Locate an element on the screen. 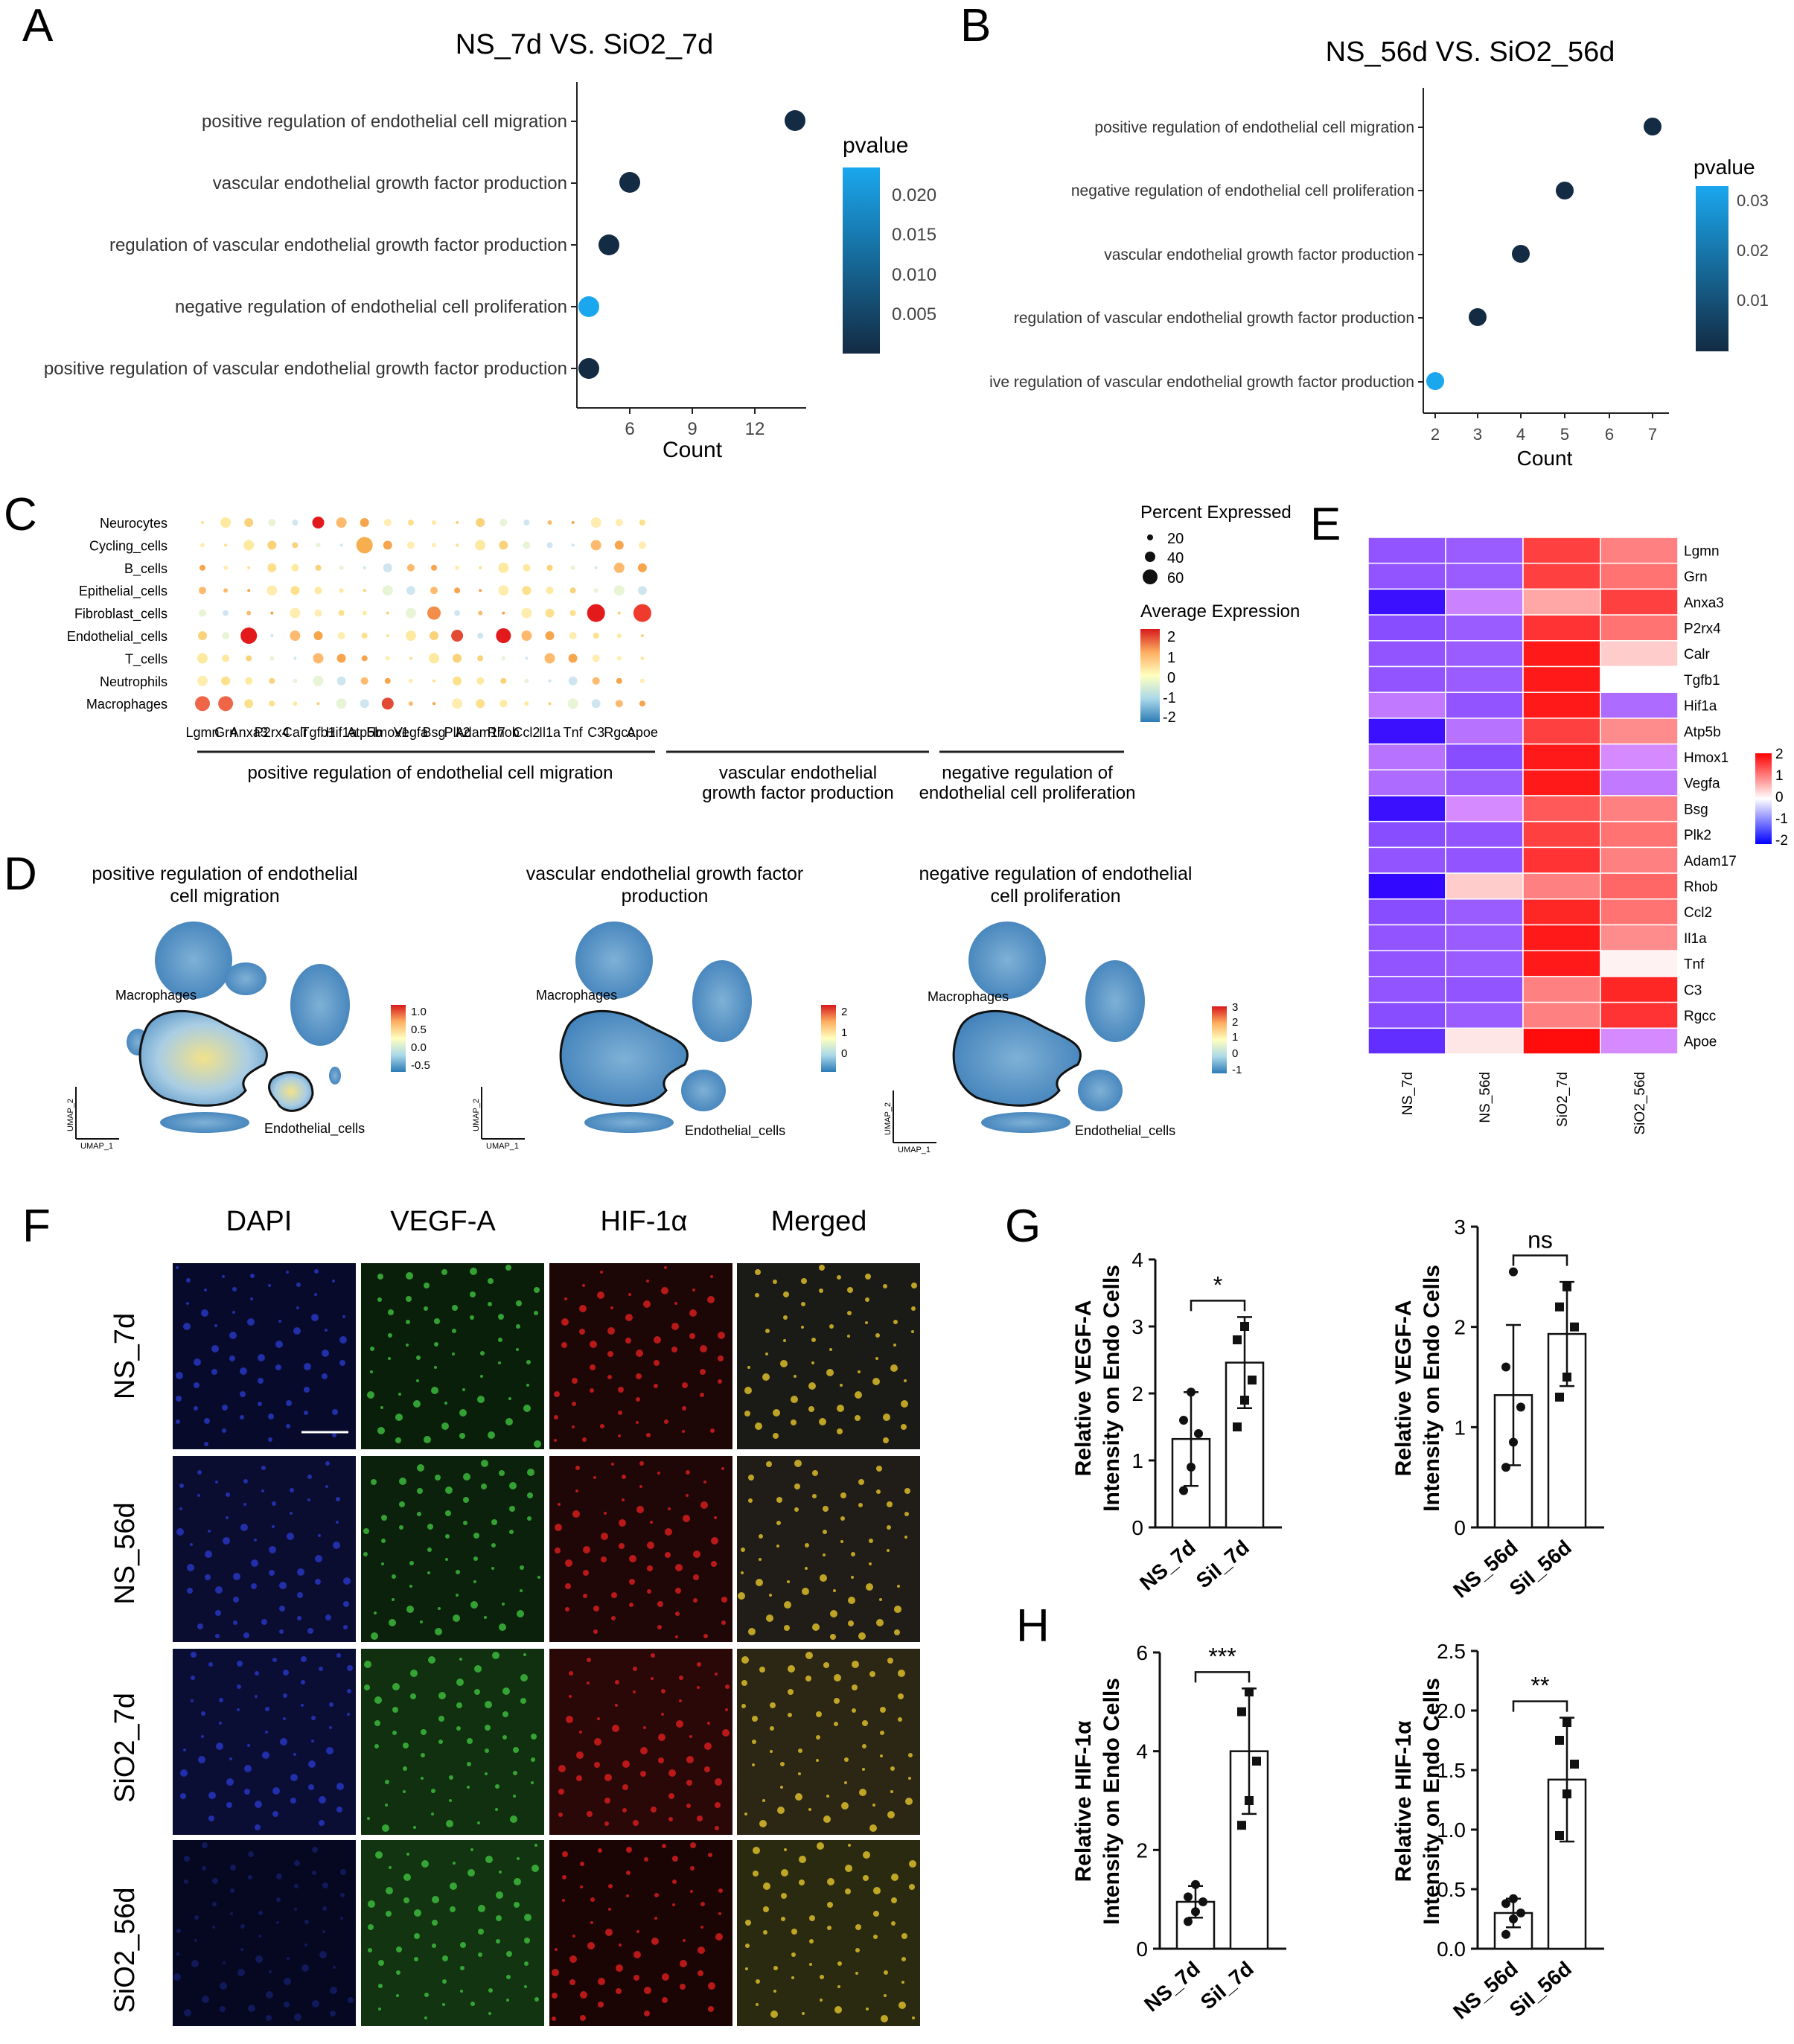 The width and height of the screenshot is (1794, 2044). panel-c-group-label: growth factor production is located at coordinates (797, 793).